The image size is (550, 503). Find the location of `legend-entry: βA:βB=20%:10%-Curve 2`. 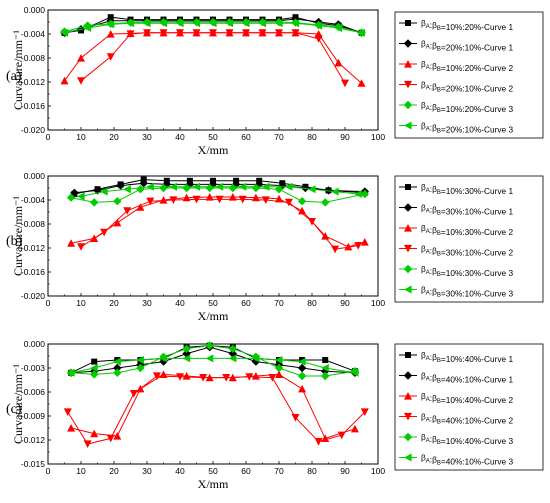

legend-entry: βA:βB=20%:10%-Curve 2 is located at coordinates (456, 87).